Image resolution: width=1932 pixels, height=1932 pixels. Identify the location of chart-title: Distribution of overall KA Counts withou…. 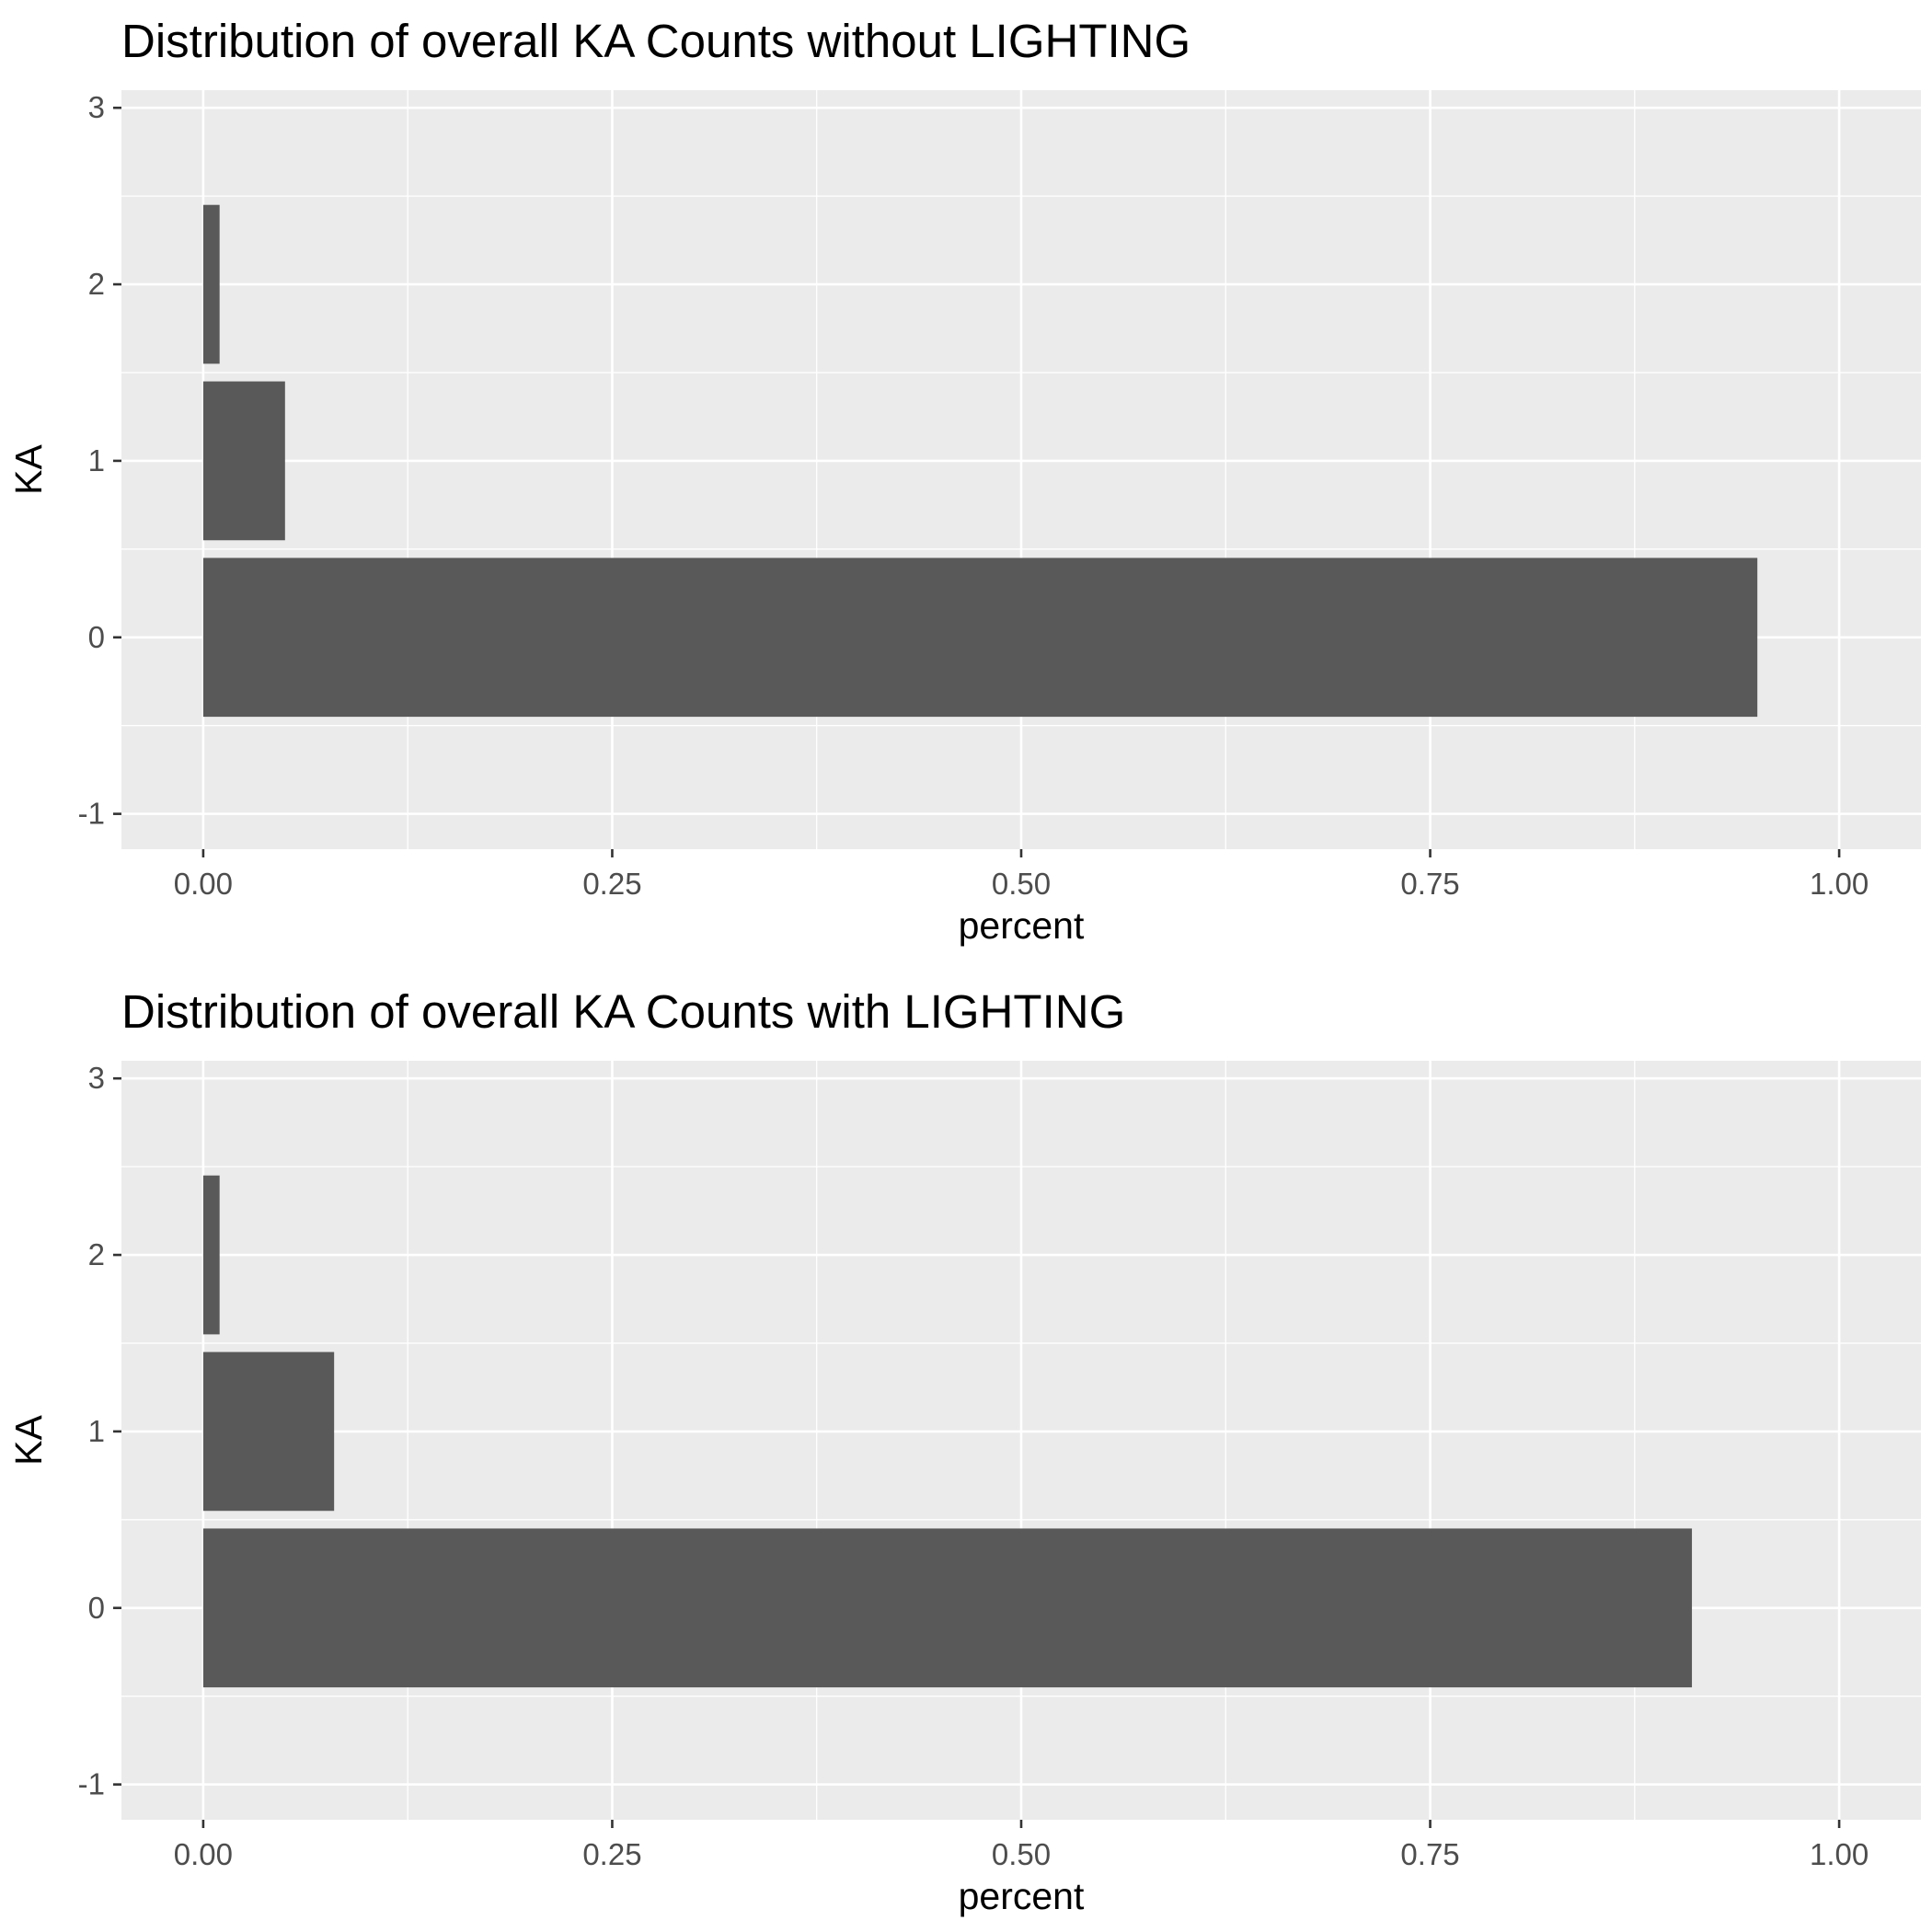
(655, 41).